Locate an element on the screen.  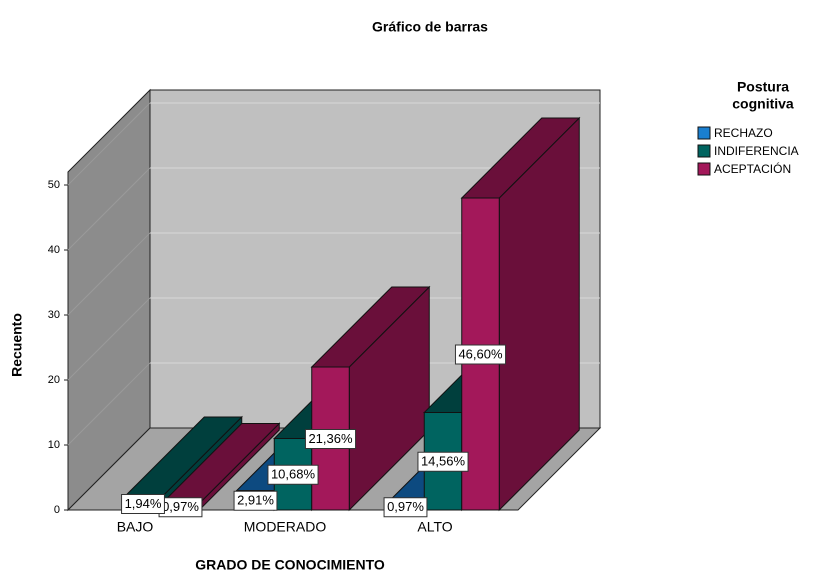
value-label-text: 46,60% is located at coordinates (480, 353).